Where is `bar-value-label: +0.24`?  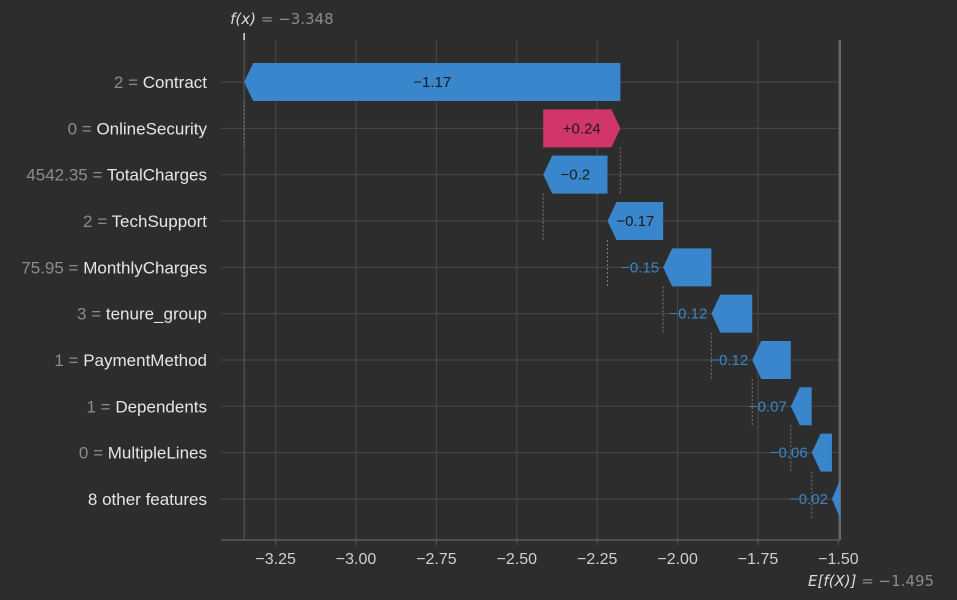
bar-value-label: +0.24 is located at coordinates (582, 128).